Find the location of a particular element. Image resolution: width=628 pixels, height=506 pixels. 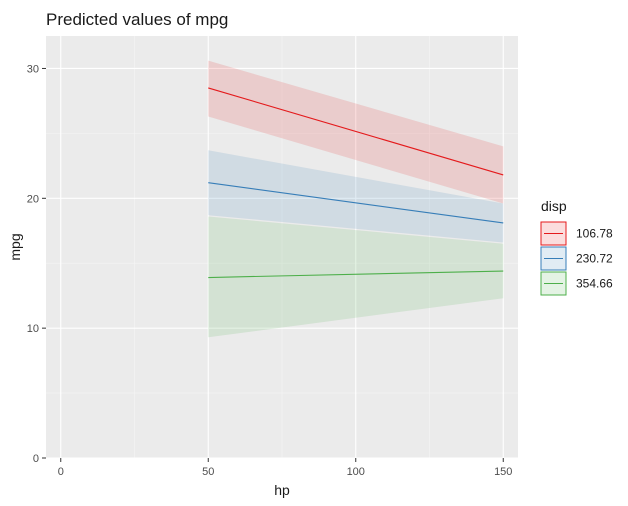

legend-title: disp is located at coordinates (554, 206).